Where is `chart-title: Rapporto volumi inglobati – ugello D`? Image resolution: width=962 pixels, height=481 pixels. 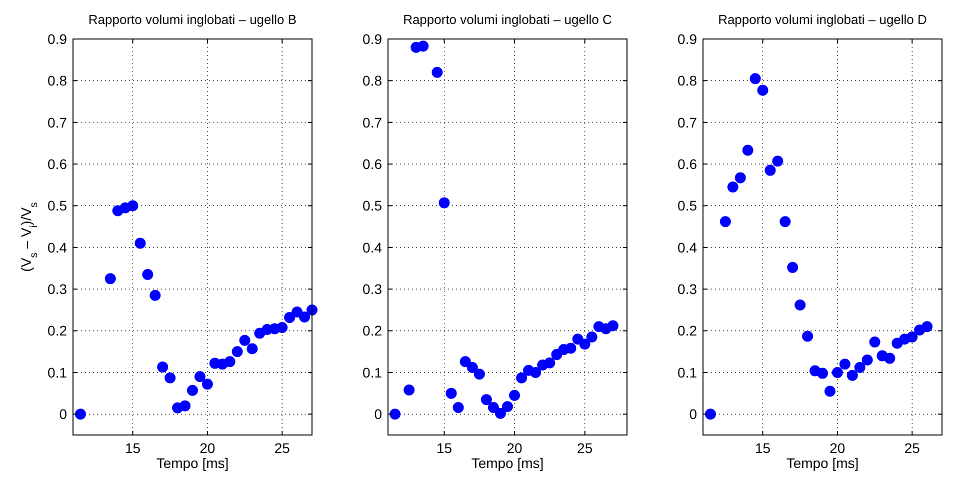 chart-title: Rapporto volumi inglobati – ugello D is located at coordinates (822, 19).